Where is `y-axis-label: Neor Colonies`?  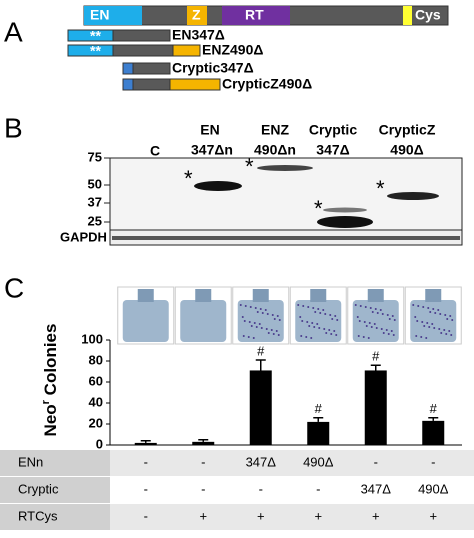 y-axis-label: Neor Colonies is located at coordinates (50, 380).